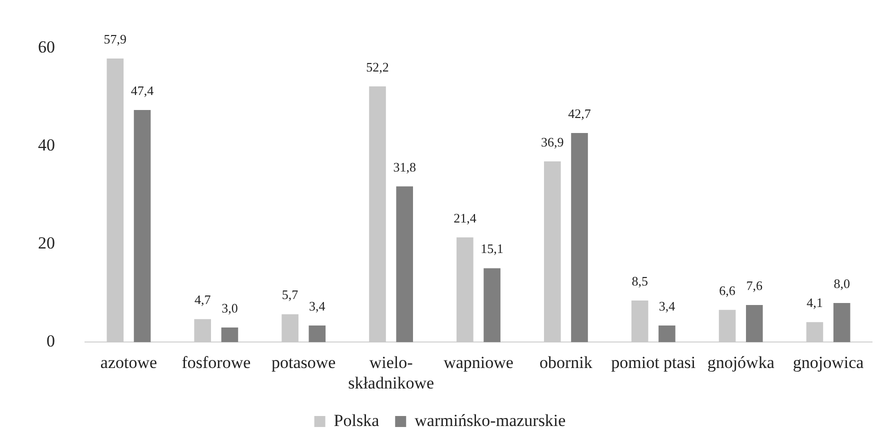 This screenshot has width=886, height=448. What do you see at coordinates (828, 362) in the screenshot?
I see `x-tick-label: gnojowica` at bounding box center [828, 362].